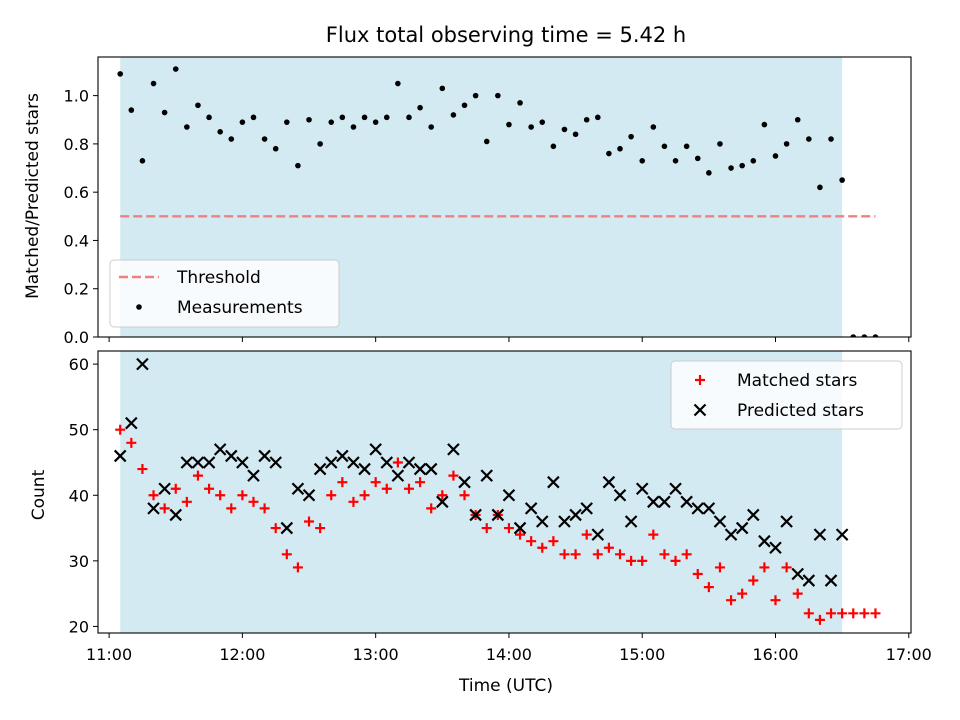 Image resolution: width=960 pixels, height=720 pixels. What do you see at coordinates (376, 654) in the screenshot?
I see `x-tick-label: 13:00` at bounding box center [376, 654].